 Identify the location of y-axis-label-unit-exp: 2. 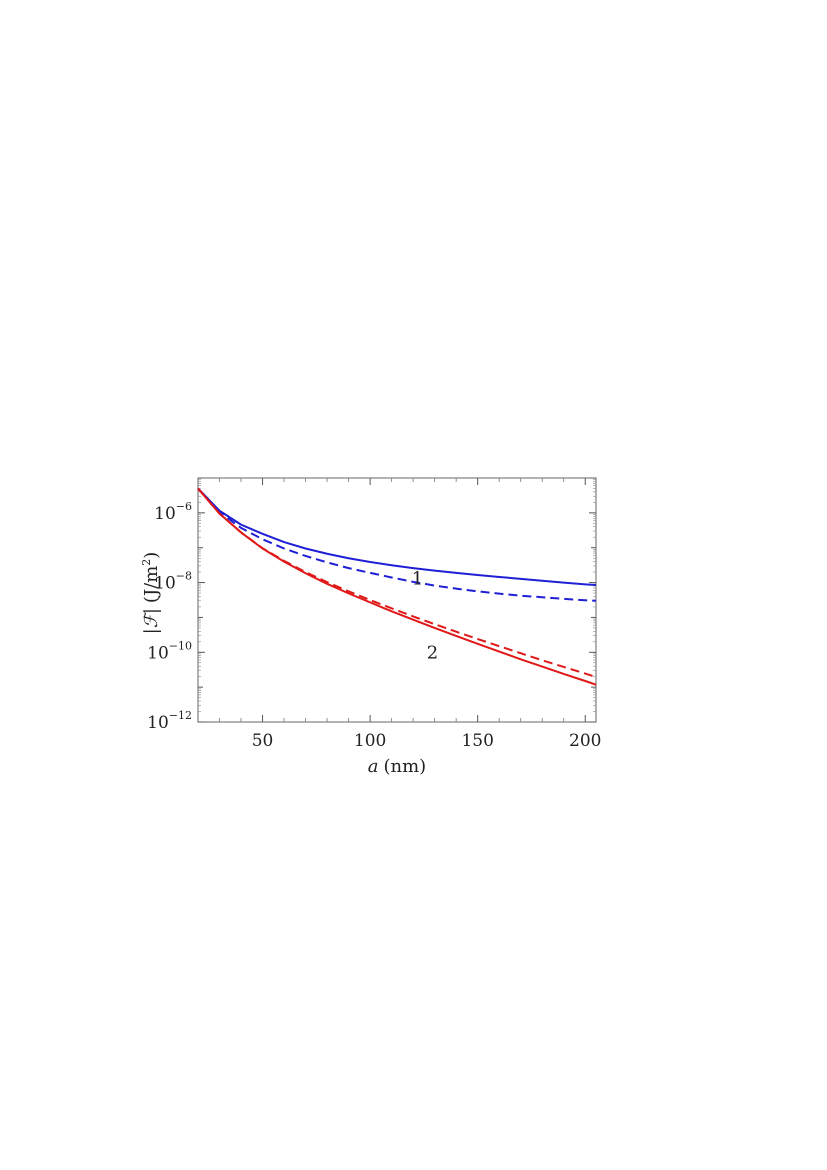
(146, 562).